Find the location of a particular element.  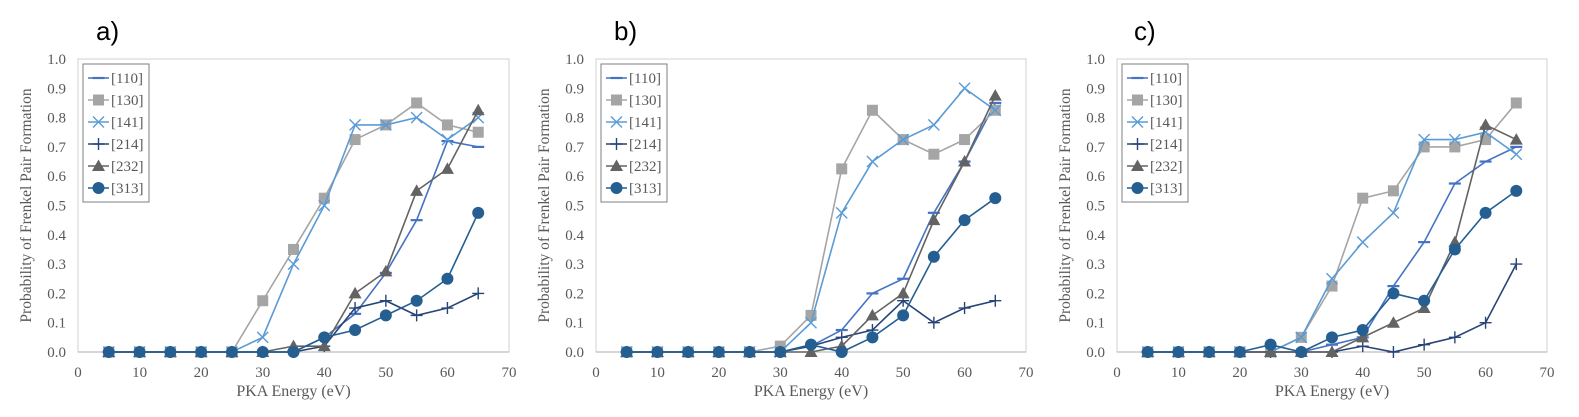

x-tick-label: 30 is located at coordinates (780, 373).